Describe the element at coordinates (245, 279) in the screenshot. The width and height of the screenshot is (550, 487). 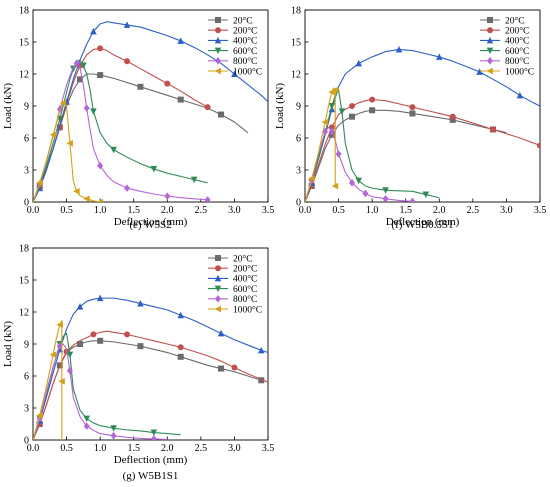
I see `legend-label: 400°C` at that location.